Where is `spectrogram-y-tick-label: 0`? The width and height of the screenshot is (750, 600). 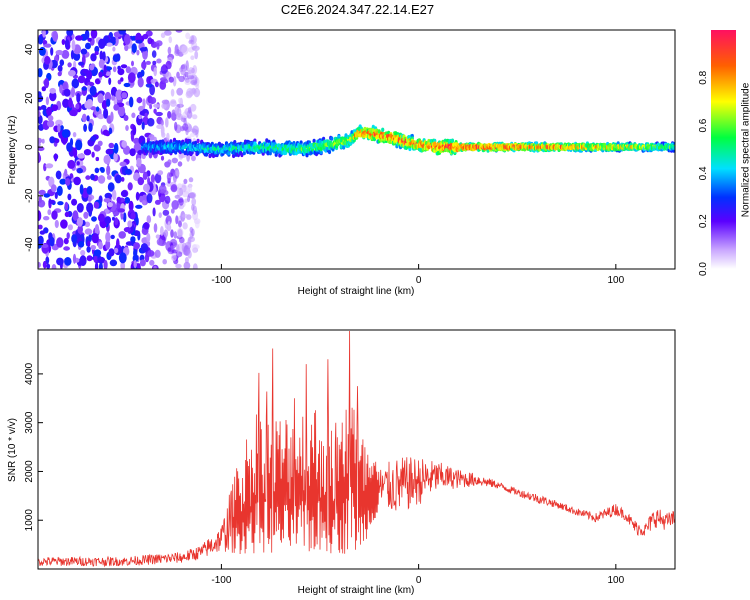 spectrogram-y-tick-label: 0 is located at coordinates (29, 147).